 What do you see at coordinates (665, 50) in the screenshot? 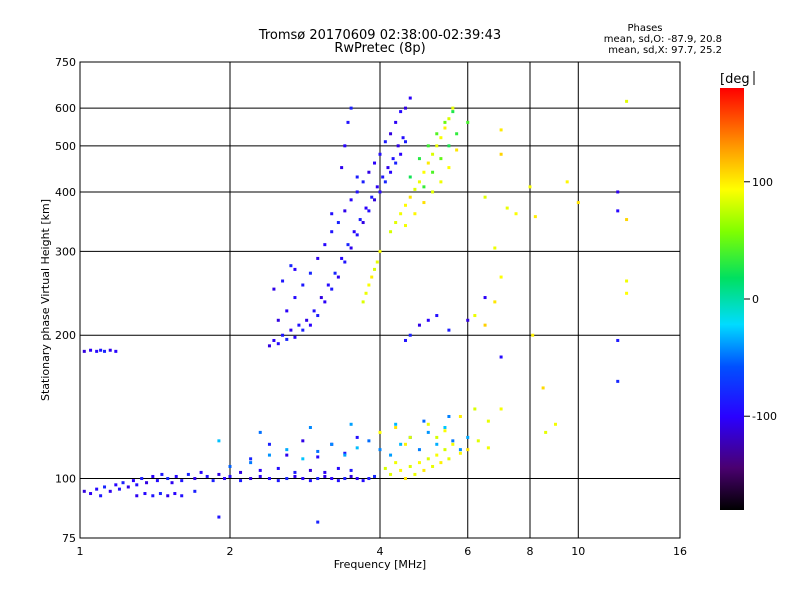
I see `phases-x-mode: mean, sd,X: 97.7, 25.2` at bounding box center [665, 50].